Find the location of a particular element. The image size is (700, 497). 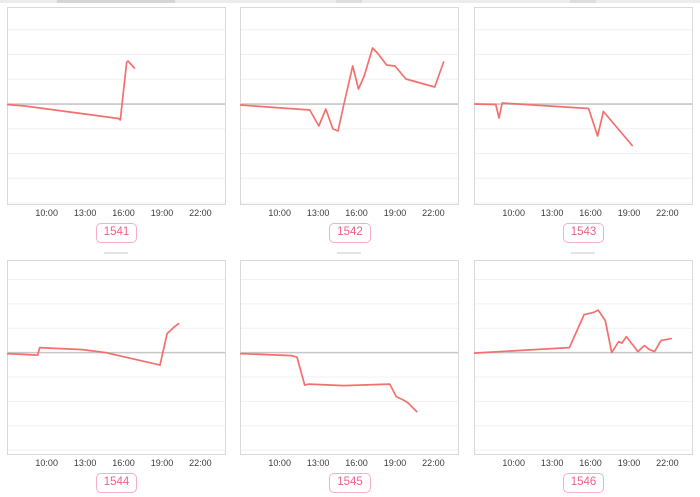

chart-id-badge: 1542 is located at coordinates (350, 233).